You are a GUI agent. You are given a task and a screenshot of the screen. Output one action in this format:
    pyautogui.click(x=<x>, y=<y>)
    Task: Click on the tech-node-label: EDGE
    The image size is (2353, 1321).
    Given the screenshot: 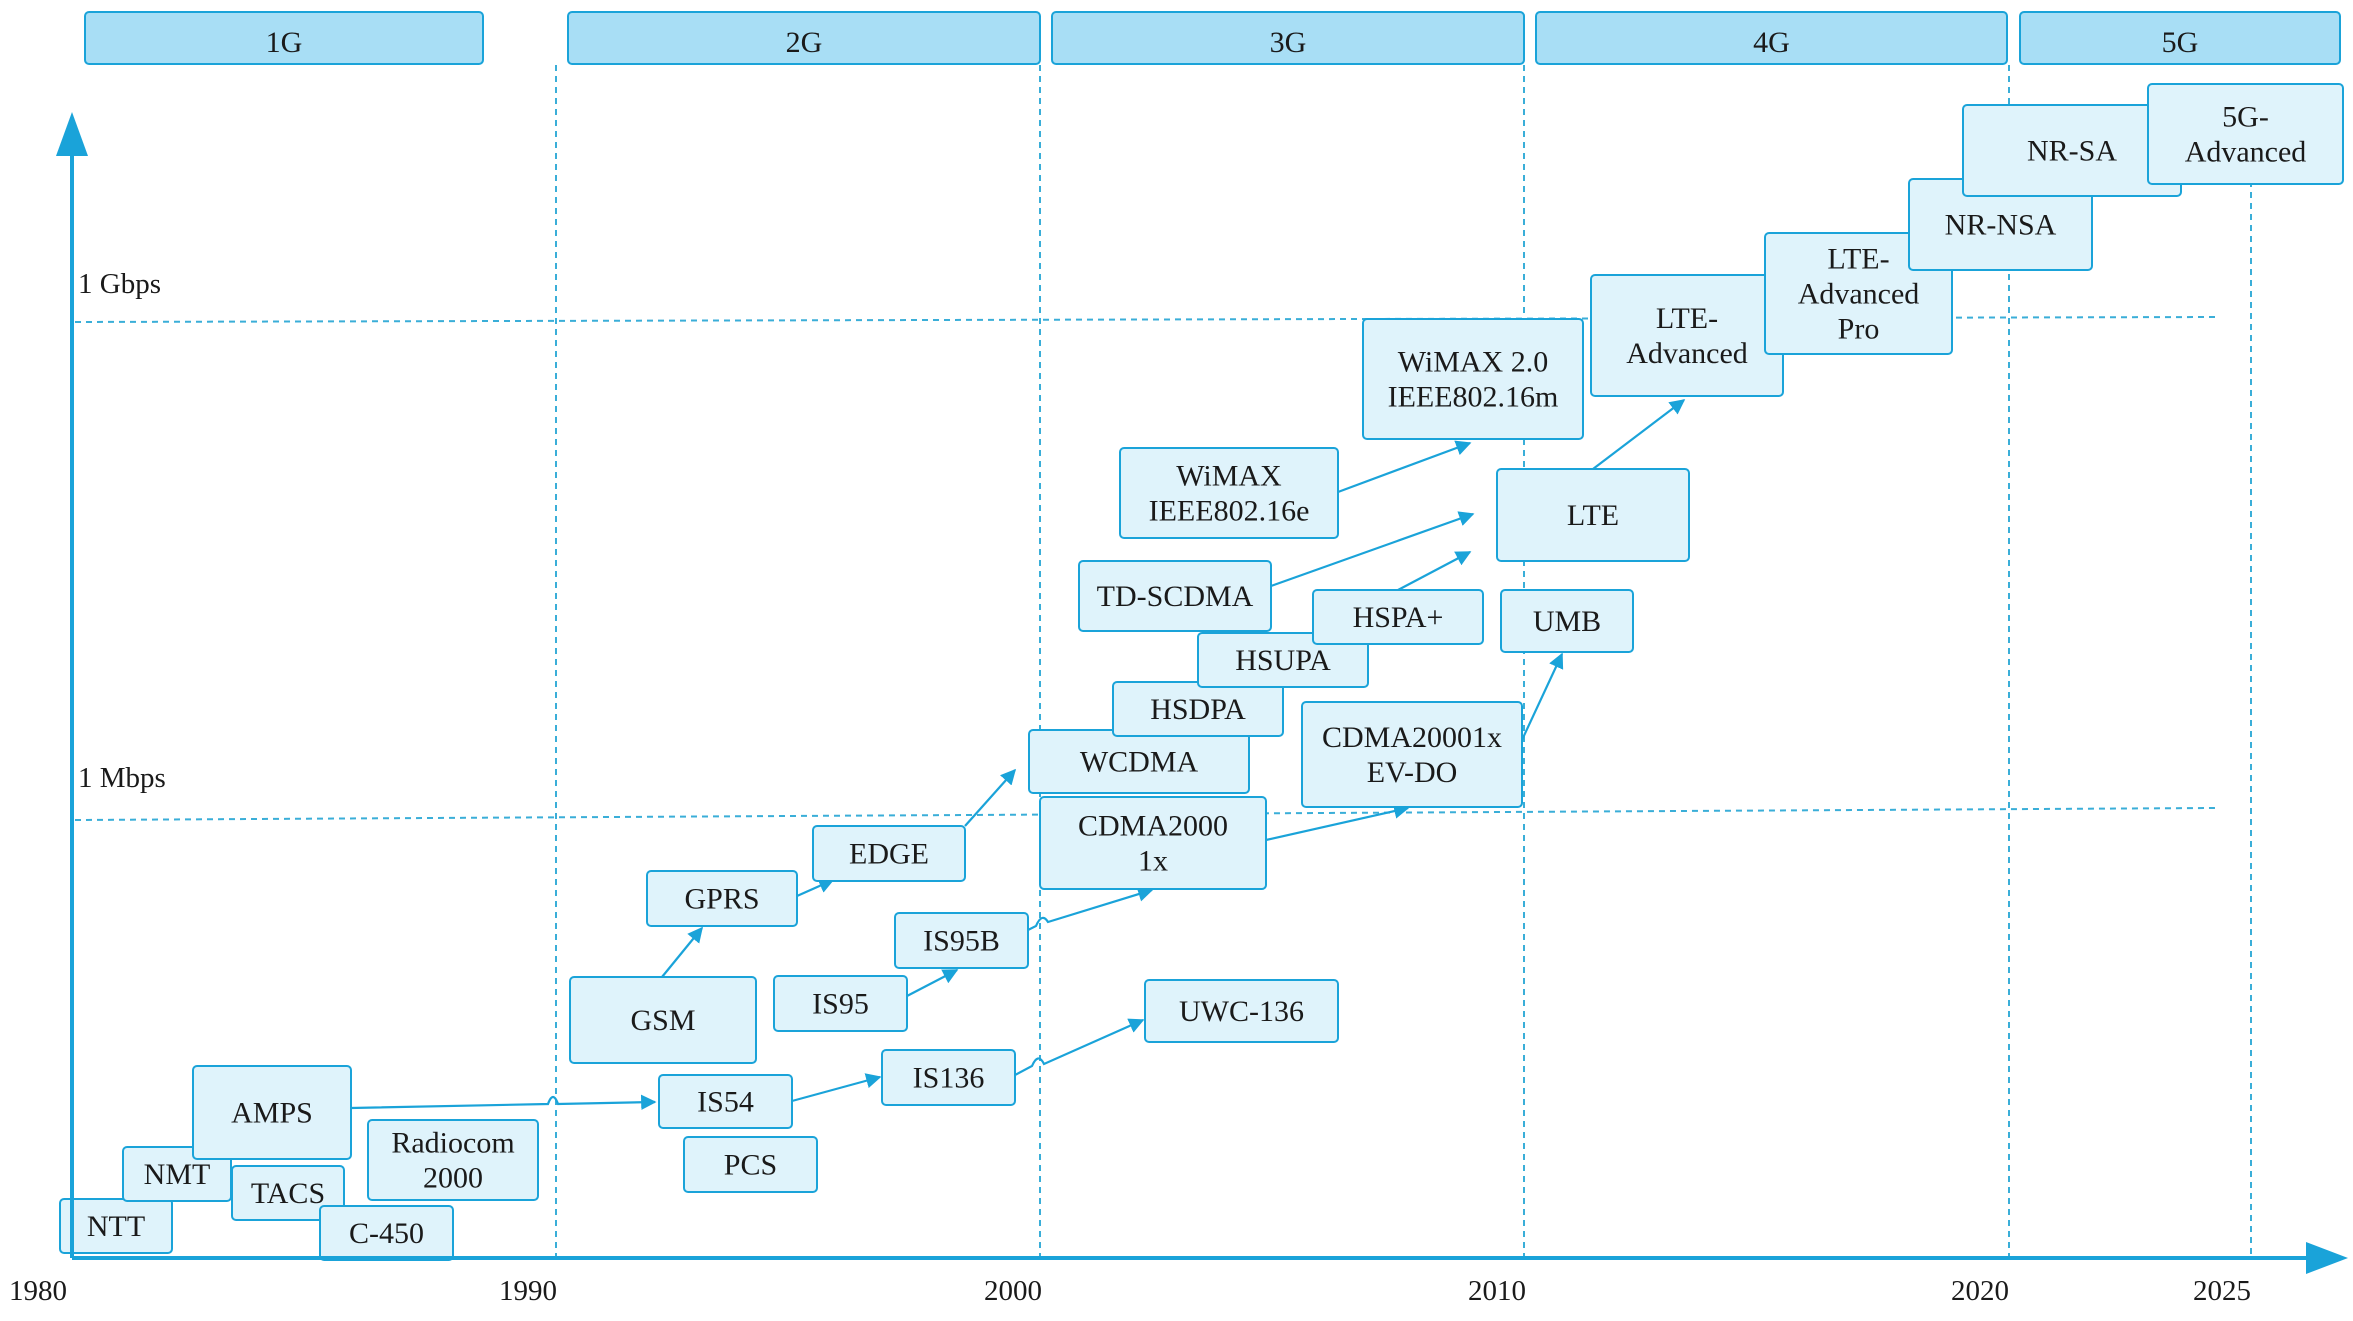 What is the action you would take?
    pyautogui.click(x=889, y=854)
    